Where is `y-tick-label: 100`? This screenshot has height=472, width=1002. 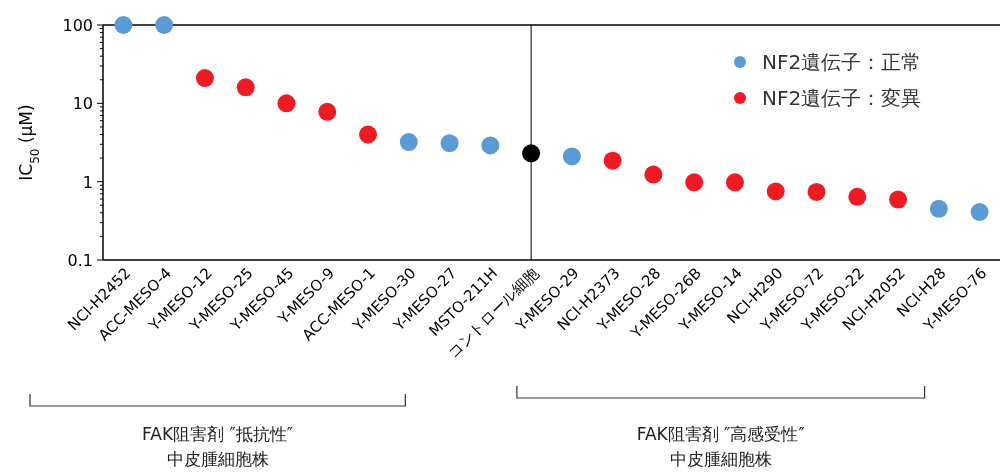
y-tick-label: 100 is located at coordinates (77, 25).